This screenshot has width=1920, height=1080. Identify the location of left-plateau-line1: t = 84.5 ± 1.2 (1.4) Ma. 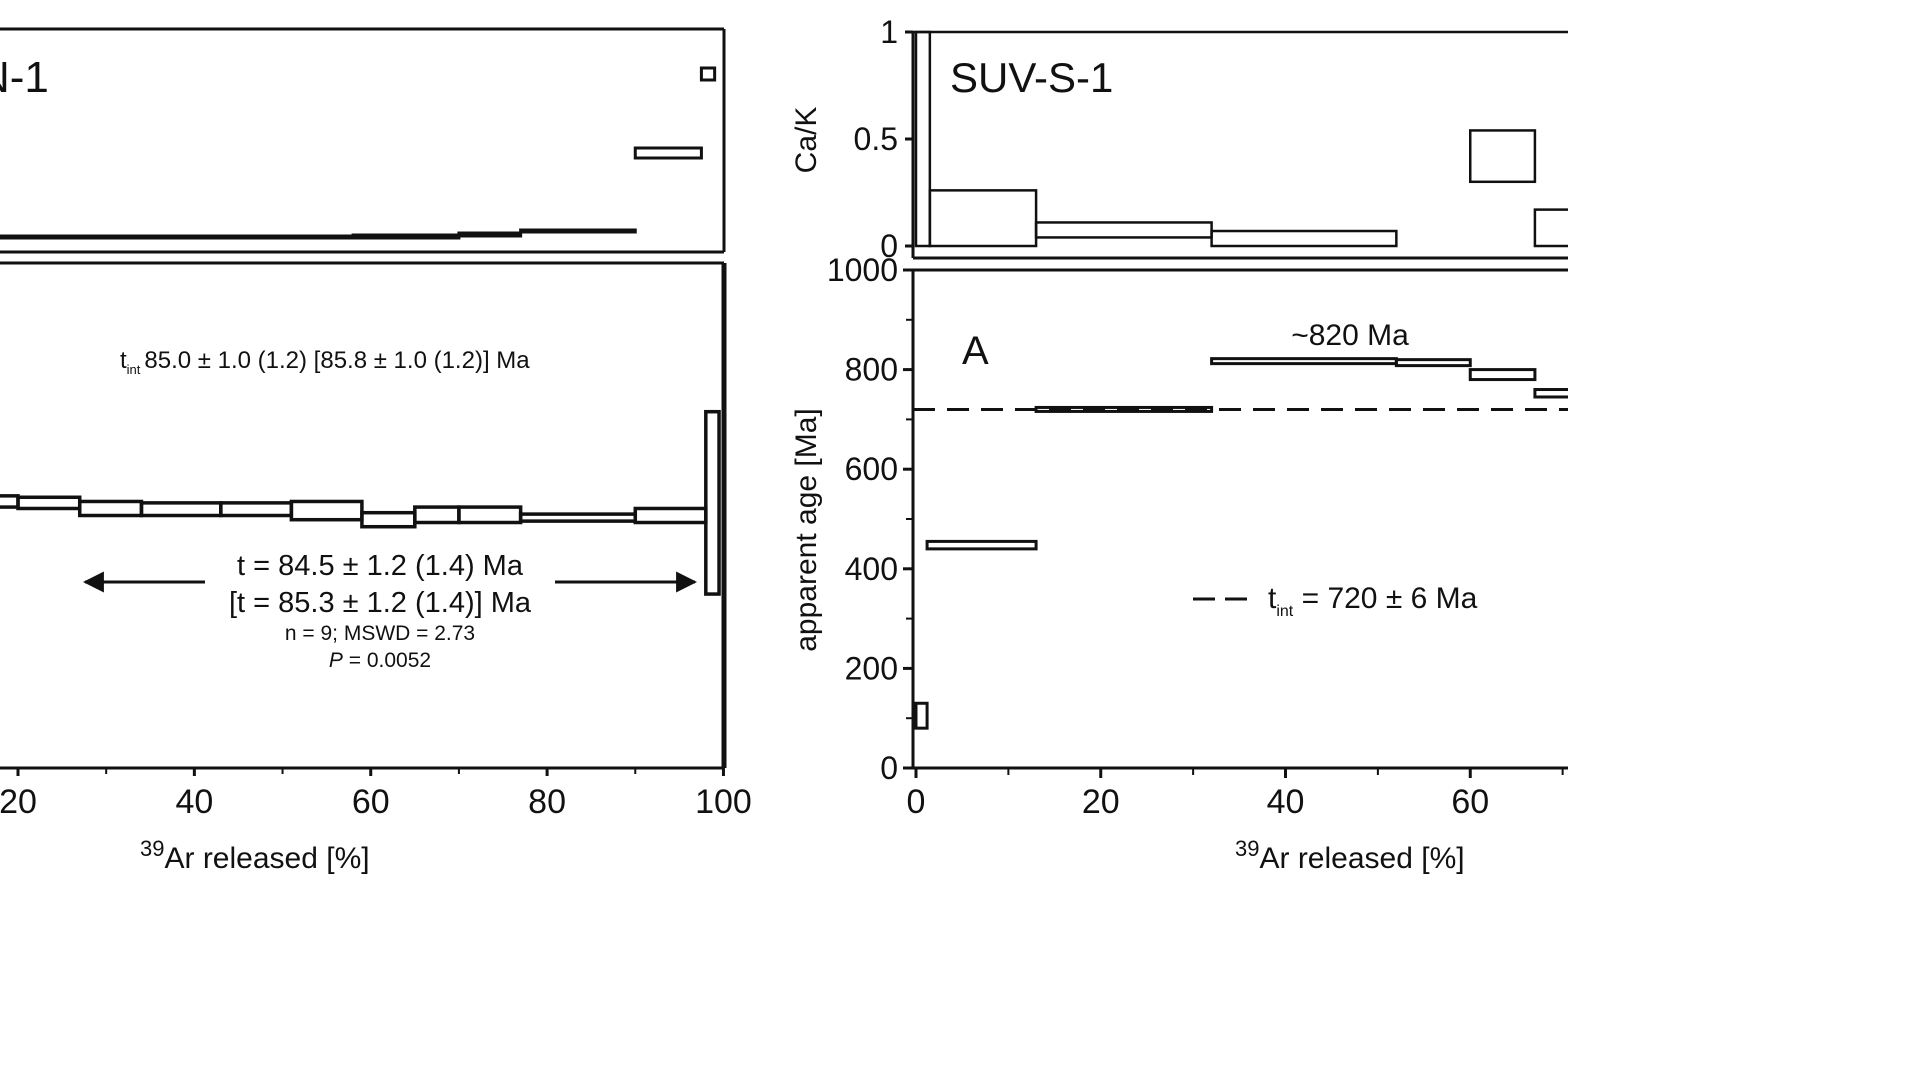
(380, 566).